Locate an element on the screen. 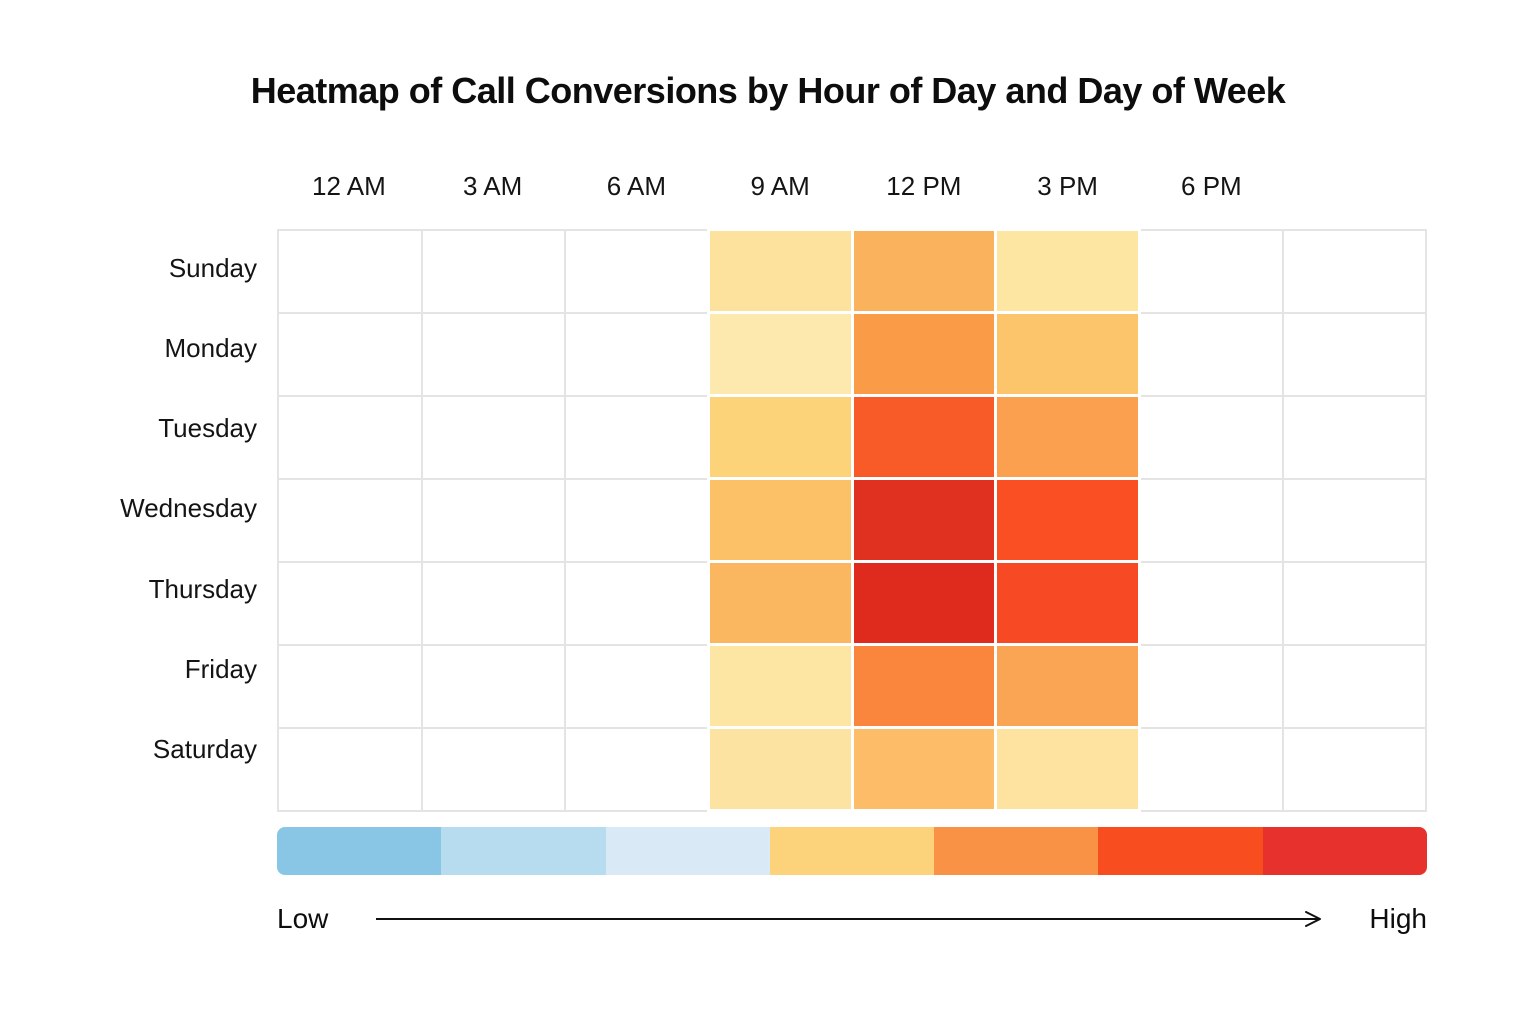 The height and width of the screenshot is (1024, 1536). x-tick-label: 3 PM is located at coordinates (1067, 186).